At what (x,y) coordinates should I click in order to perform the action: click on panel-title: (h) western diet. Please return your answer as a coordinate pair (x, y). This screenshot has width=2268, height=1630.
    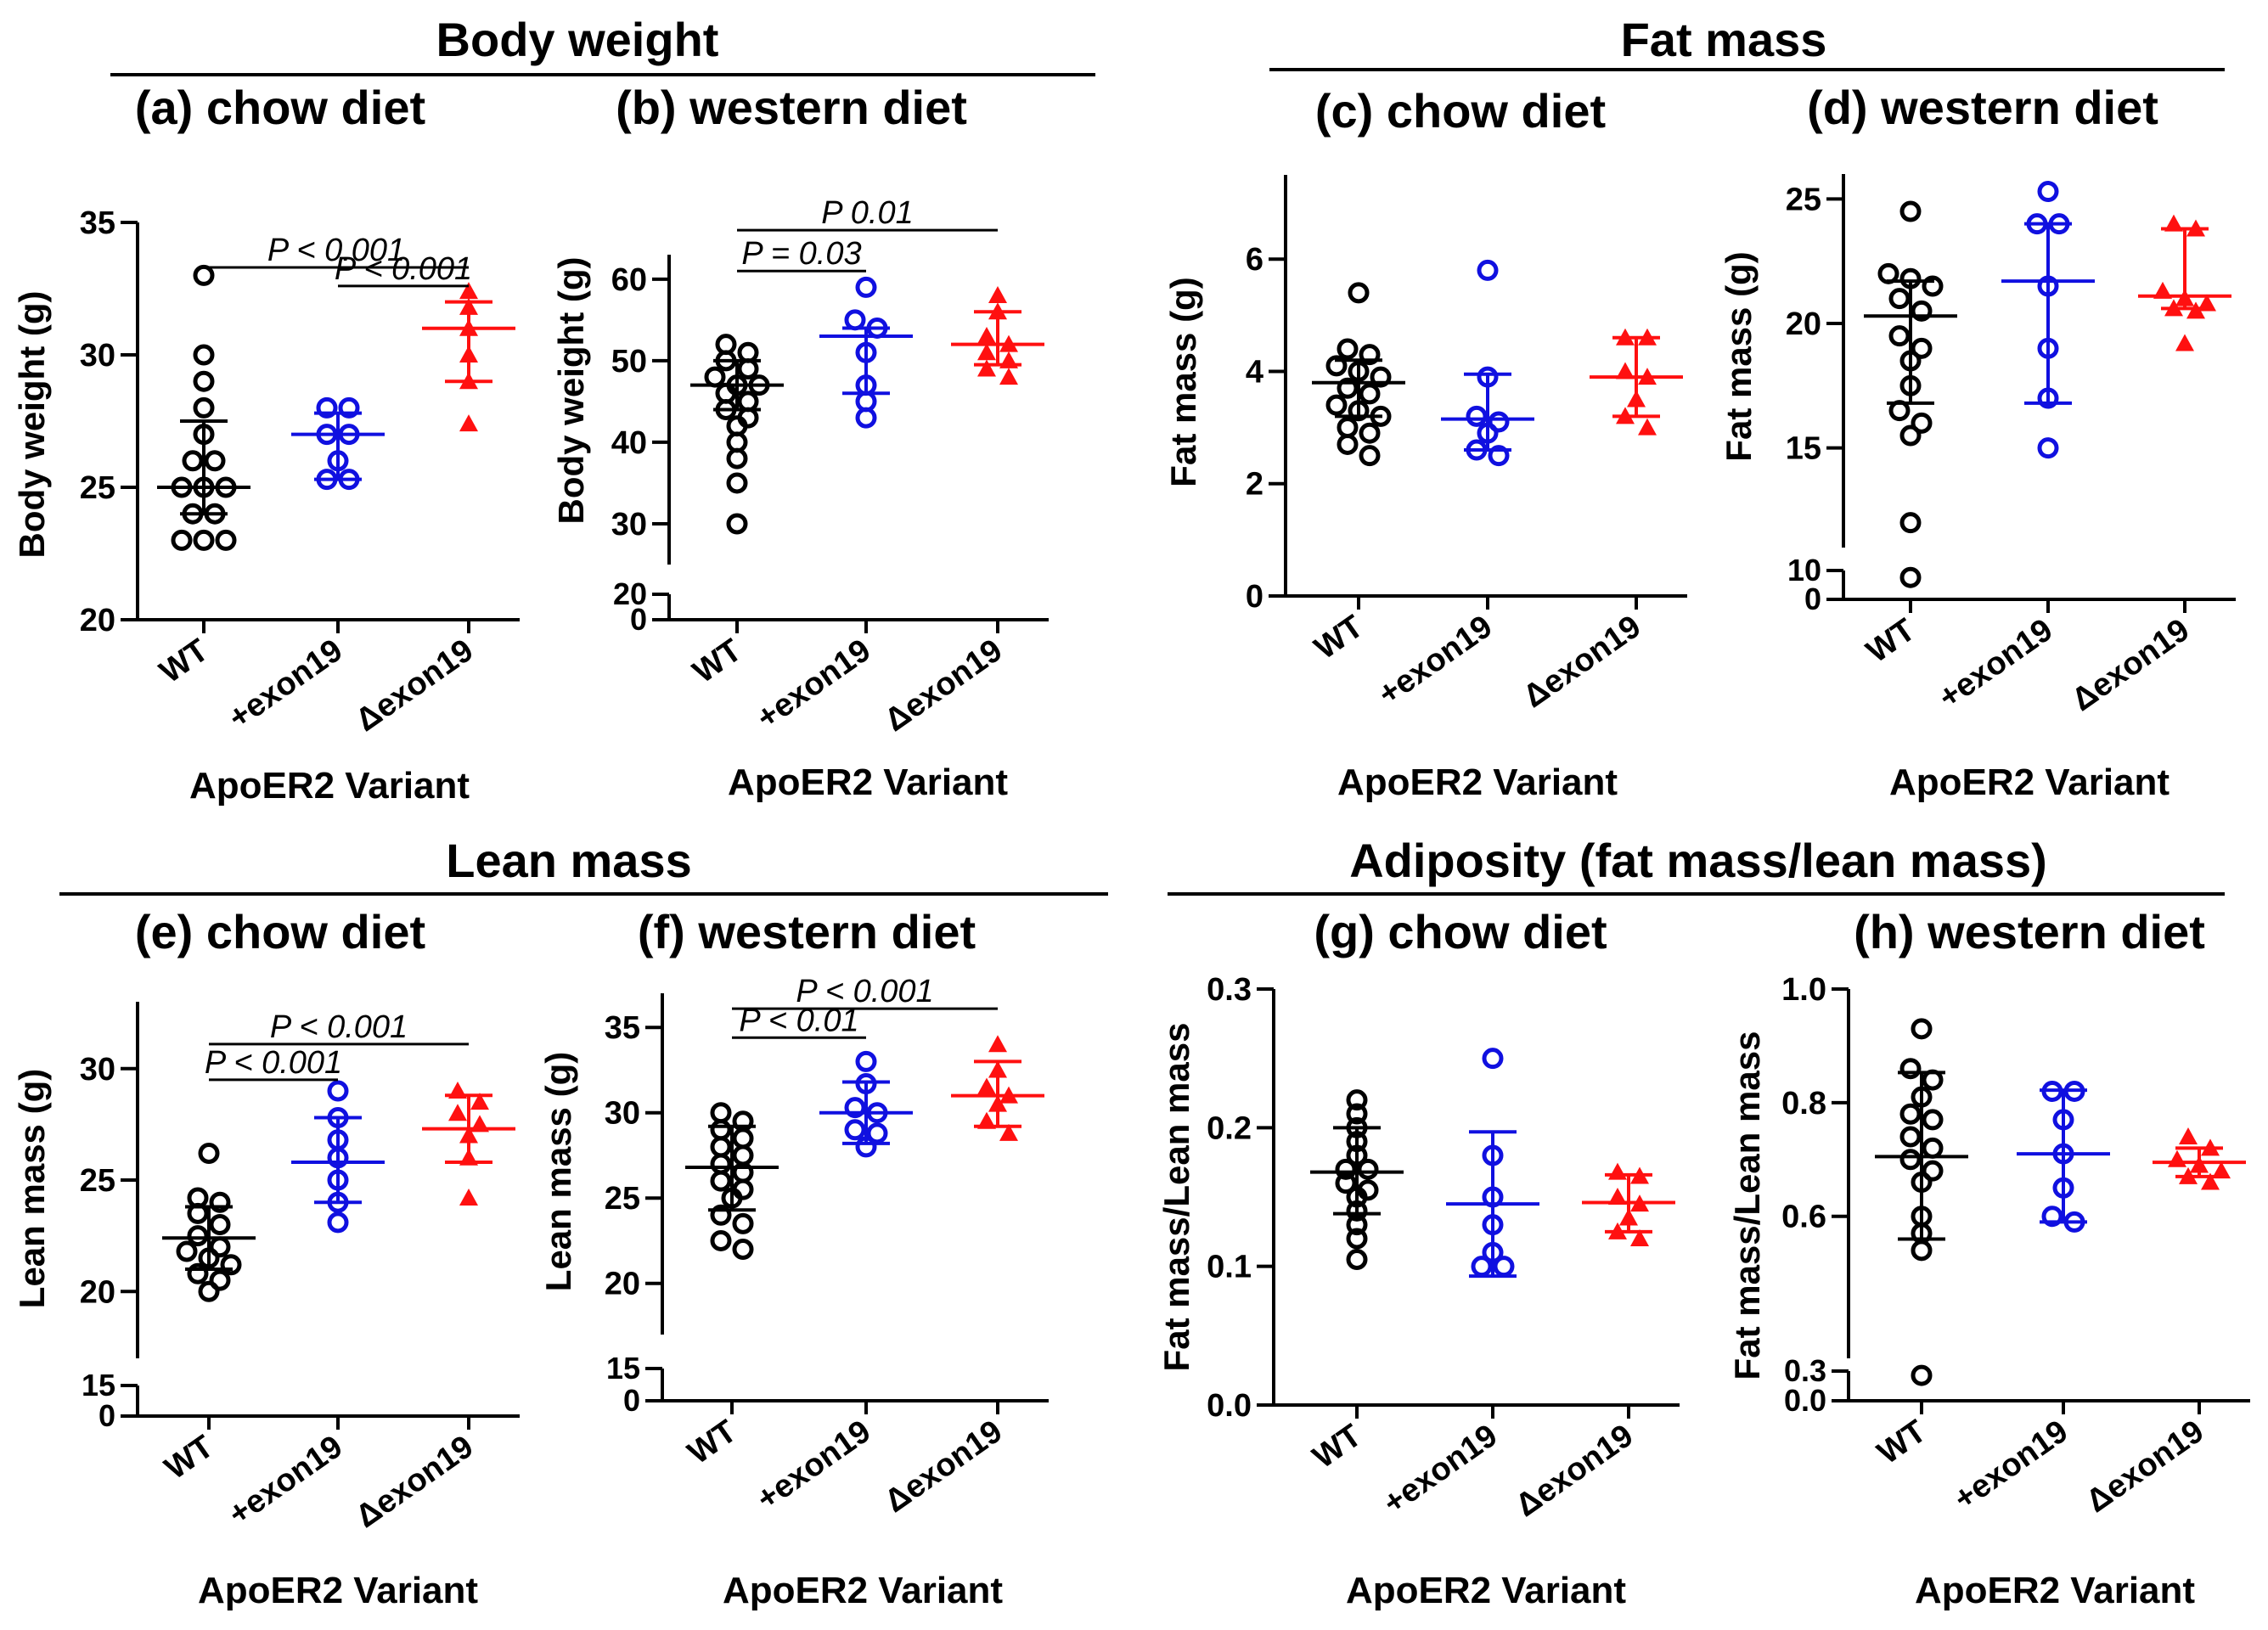
    Looking at the image, I should click on (2029, 932).